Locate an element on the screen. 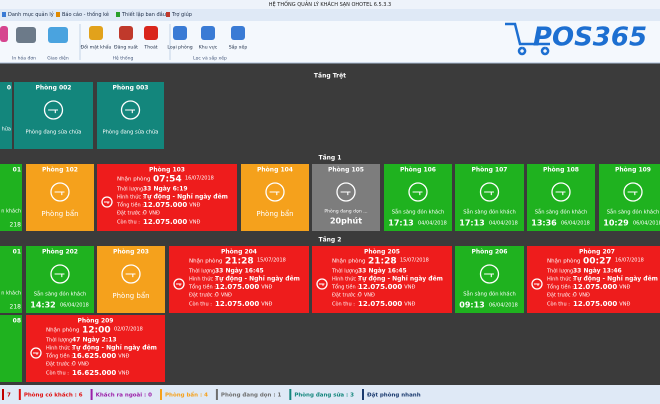 This screenshot has height=404, width=660. field-label: Tổng tiền : is located at coordinates (59, 356).